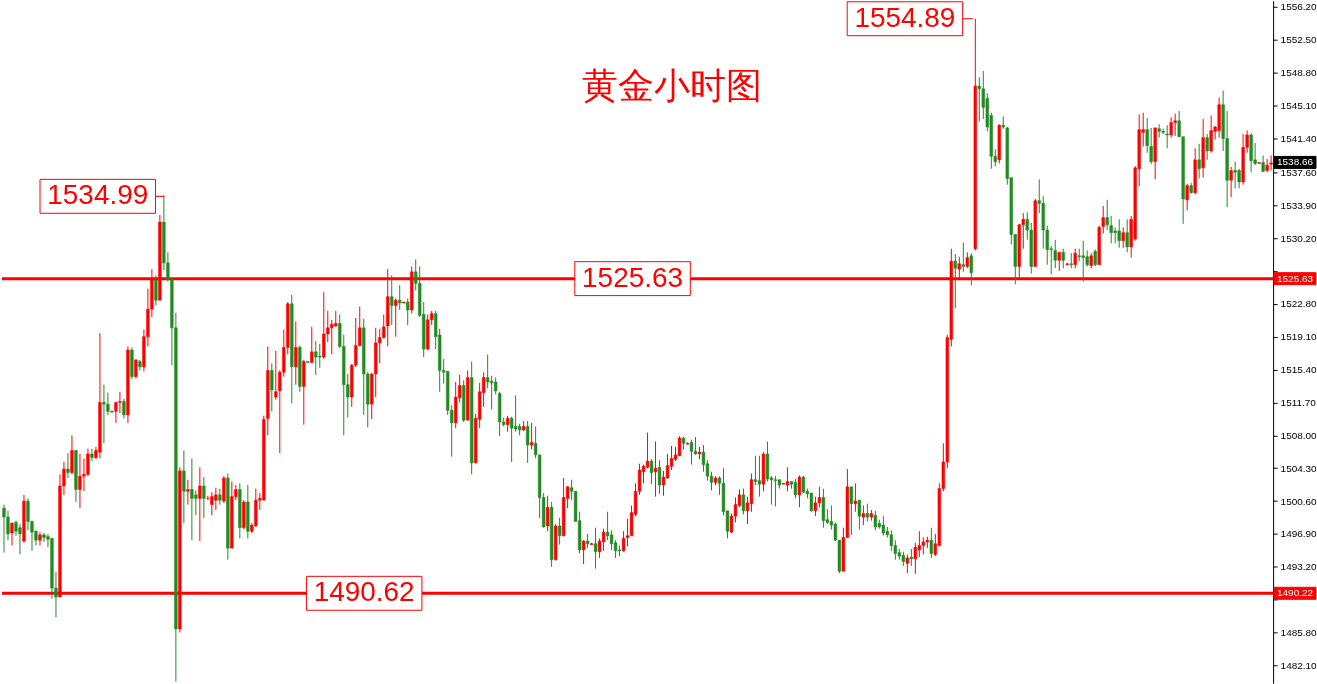  What do you see at coordinates (905, 17) in the screenshot?
I see `annotation: 1554.89` at bounding box center [905, 17].